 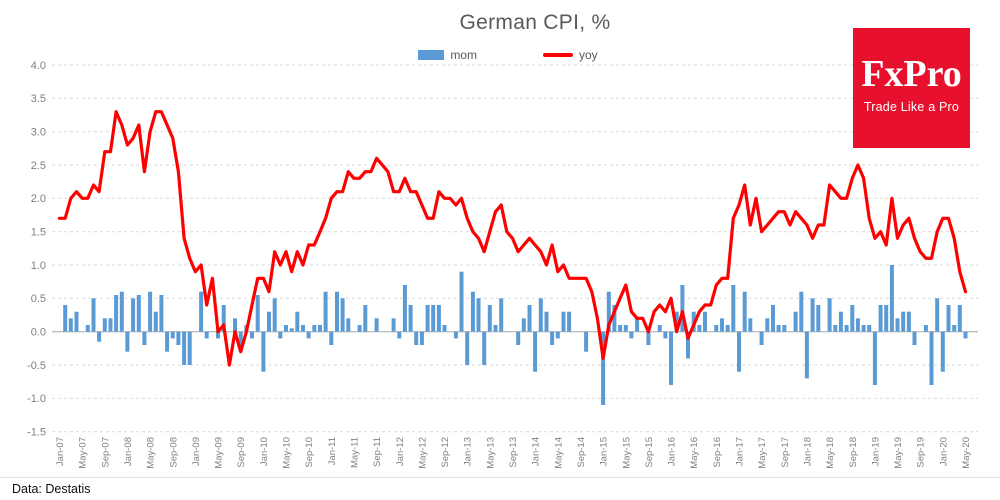 What do you see at coordinates (943, 451) in the screenshot?
I see `x-tick-label: Jan-20` at bounding box center [943, 451].